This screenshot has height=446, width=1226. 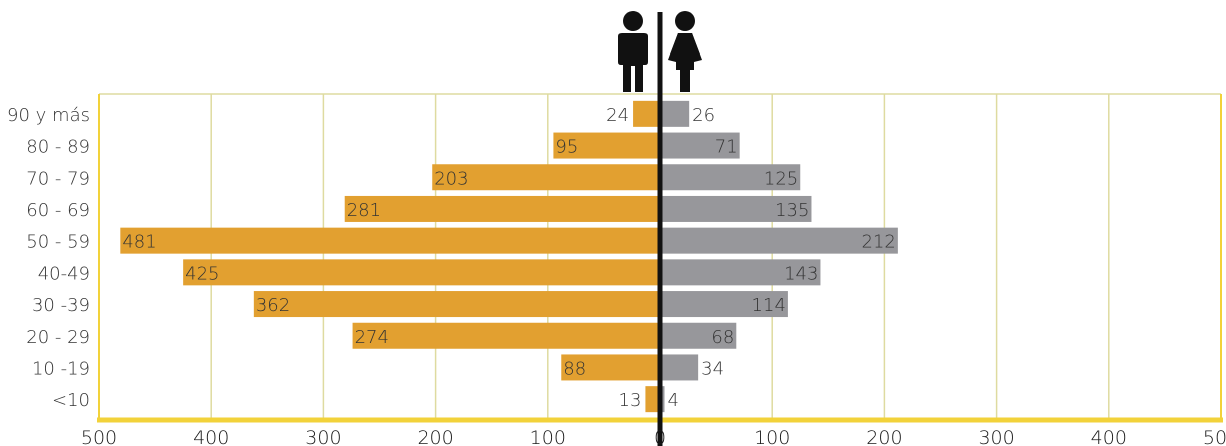 I want to click on woman-icon, so click(x=685, y=51).